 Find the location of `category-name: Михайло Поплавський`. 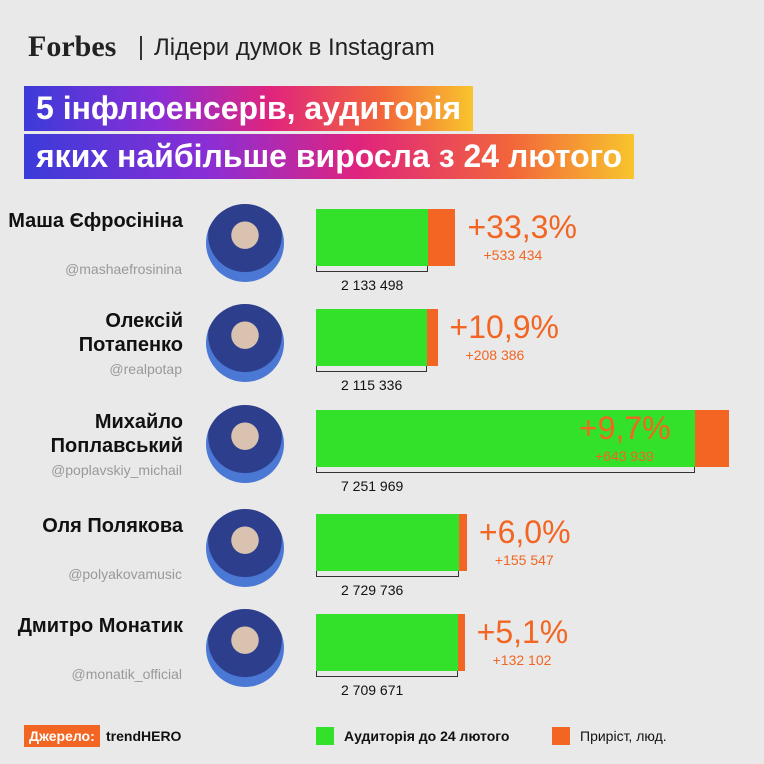

category-name: Михайло Поплавський is located at coordinates (116, 434).